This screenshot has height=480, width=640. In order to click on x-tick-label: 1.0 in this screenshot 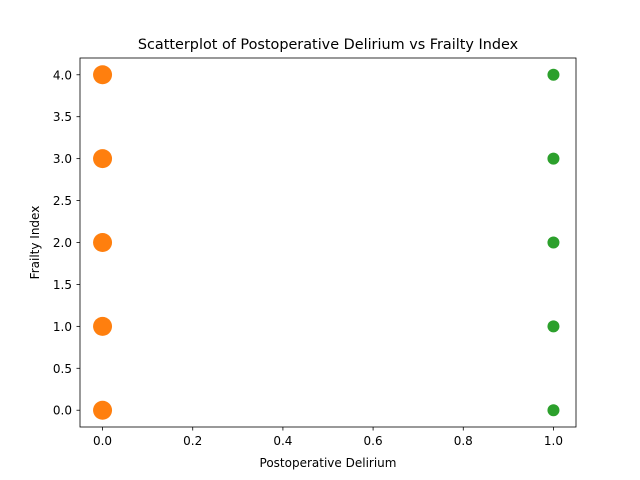, I will do `click(553, 441)`.